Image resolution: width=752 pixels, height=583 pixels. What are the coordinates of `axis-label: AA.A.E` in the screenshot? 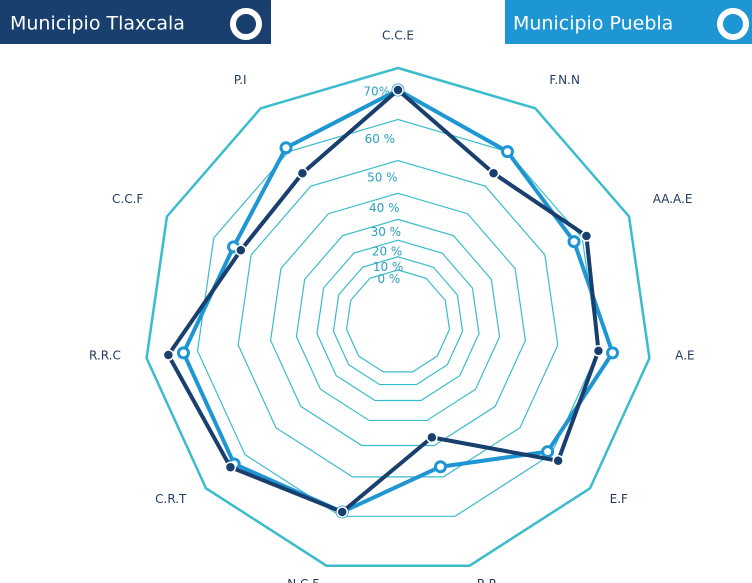 It's located at (673, 199).